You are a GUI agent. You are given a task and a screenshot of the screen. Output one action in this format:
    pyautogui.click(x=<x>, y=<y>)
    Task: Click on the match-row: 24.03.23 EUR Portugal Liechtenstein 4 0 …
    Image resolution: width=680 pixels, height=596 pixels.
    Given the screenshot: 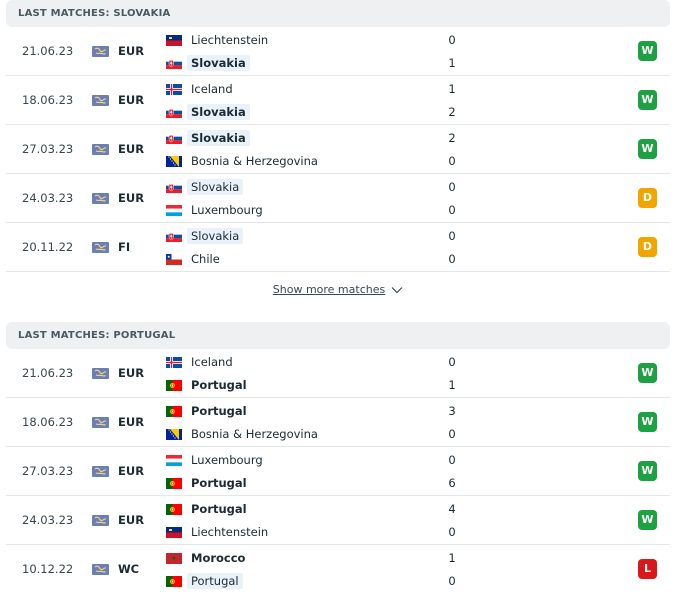 What is the action you would take?
    pyautogui.click(x=338, y=520)
    